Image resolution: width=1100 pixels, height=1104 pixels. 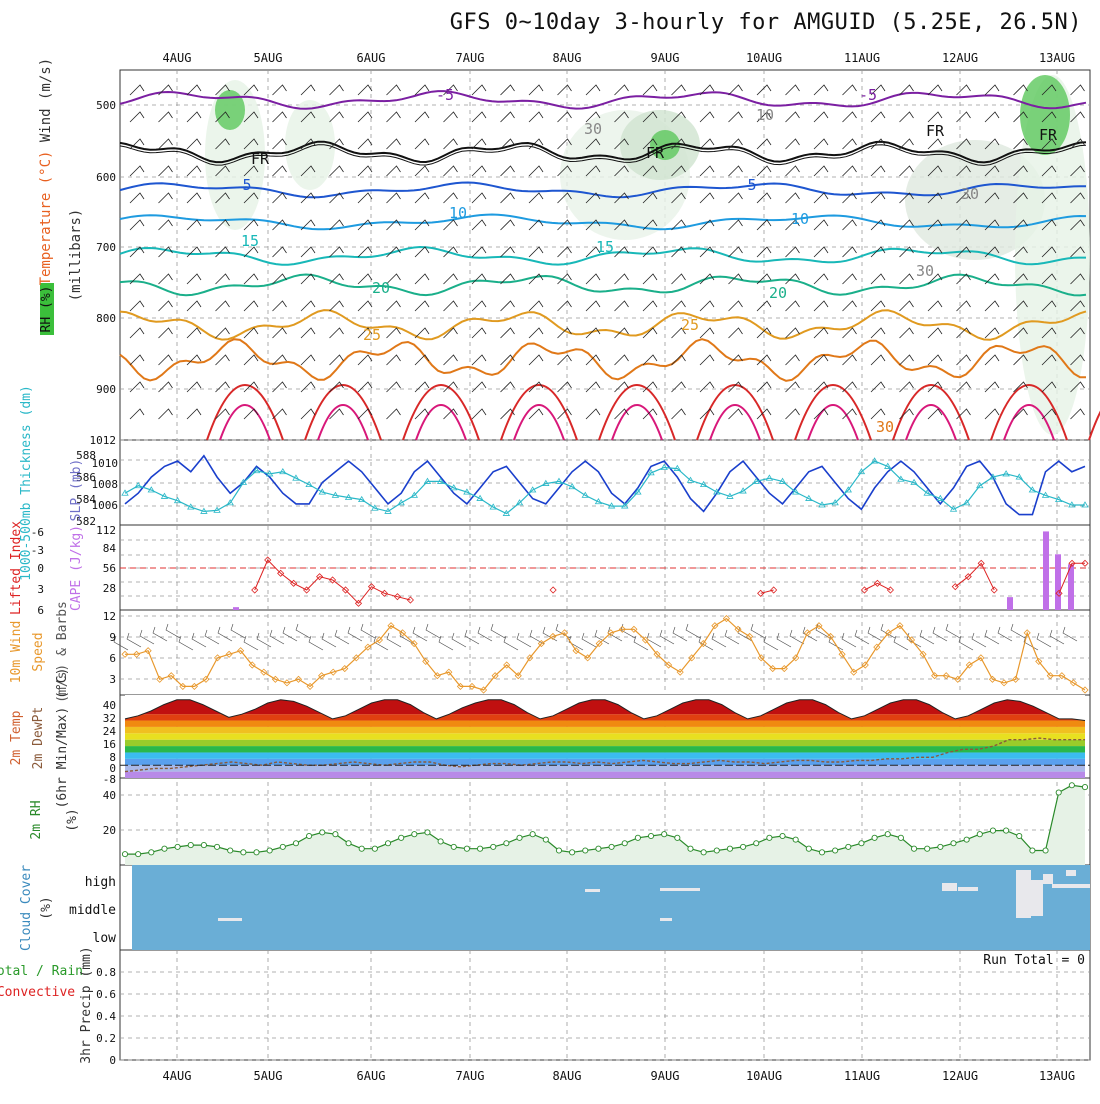 What do you see at coordinates (603, 325) in the screenshot?
I see `isotherm-line` at bounding box center [603, 325].